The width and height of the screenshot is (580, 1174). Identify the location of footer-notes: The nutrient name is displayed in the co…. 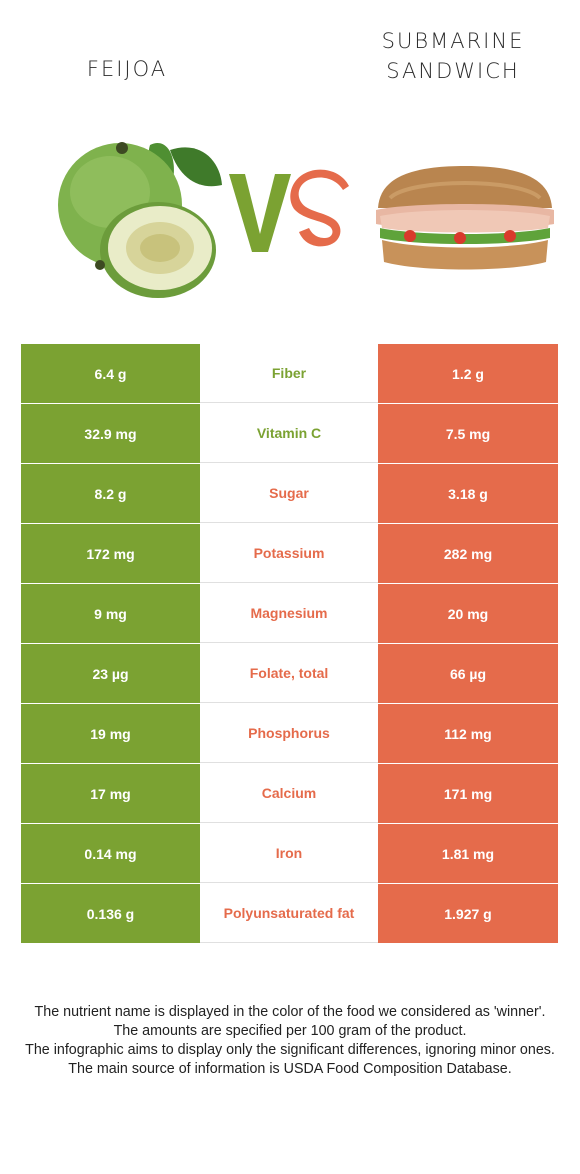
(290, 1041).